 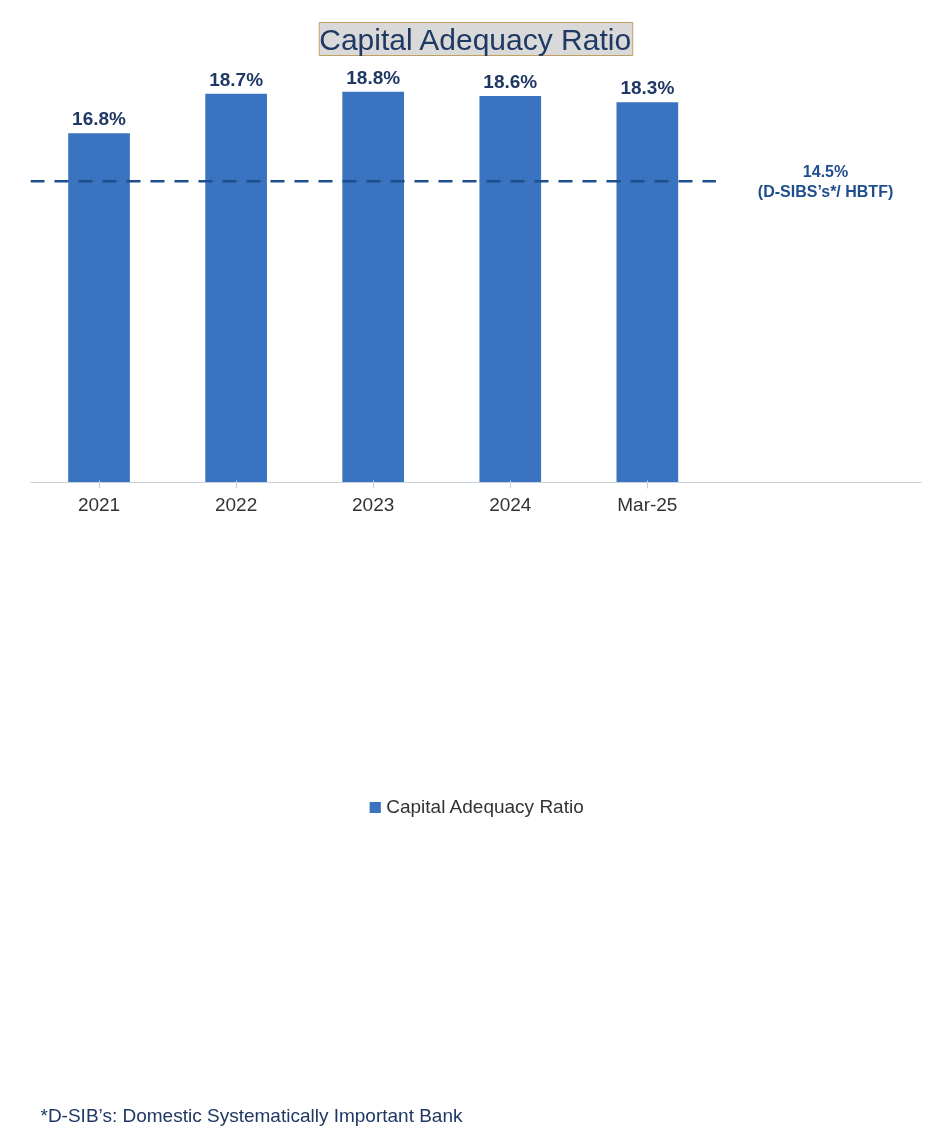 I want to click on x-tick-label: 2024, so click(x=510, y=504).